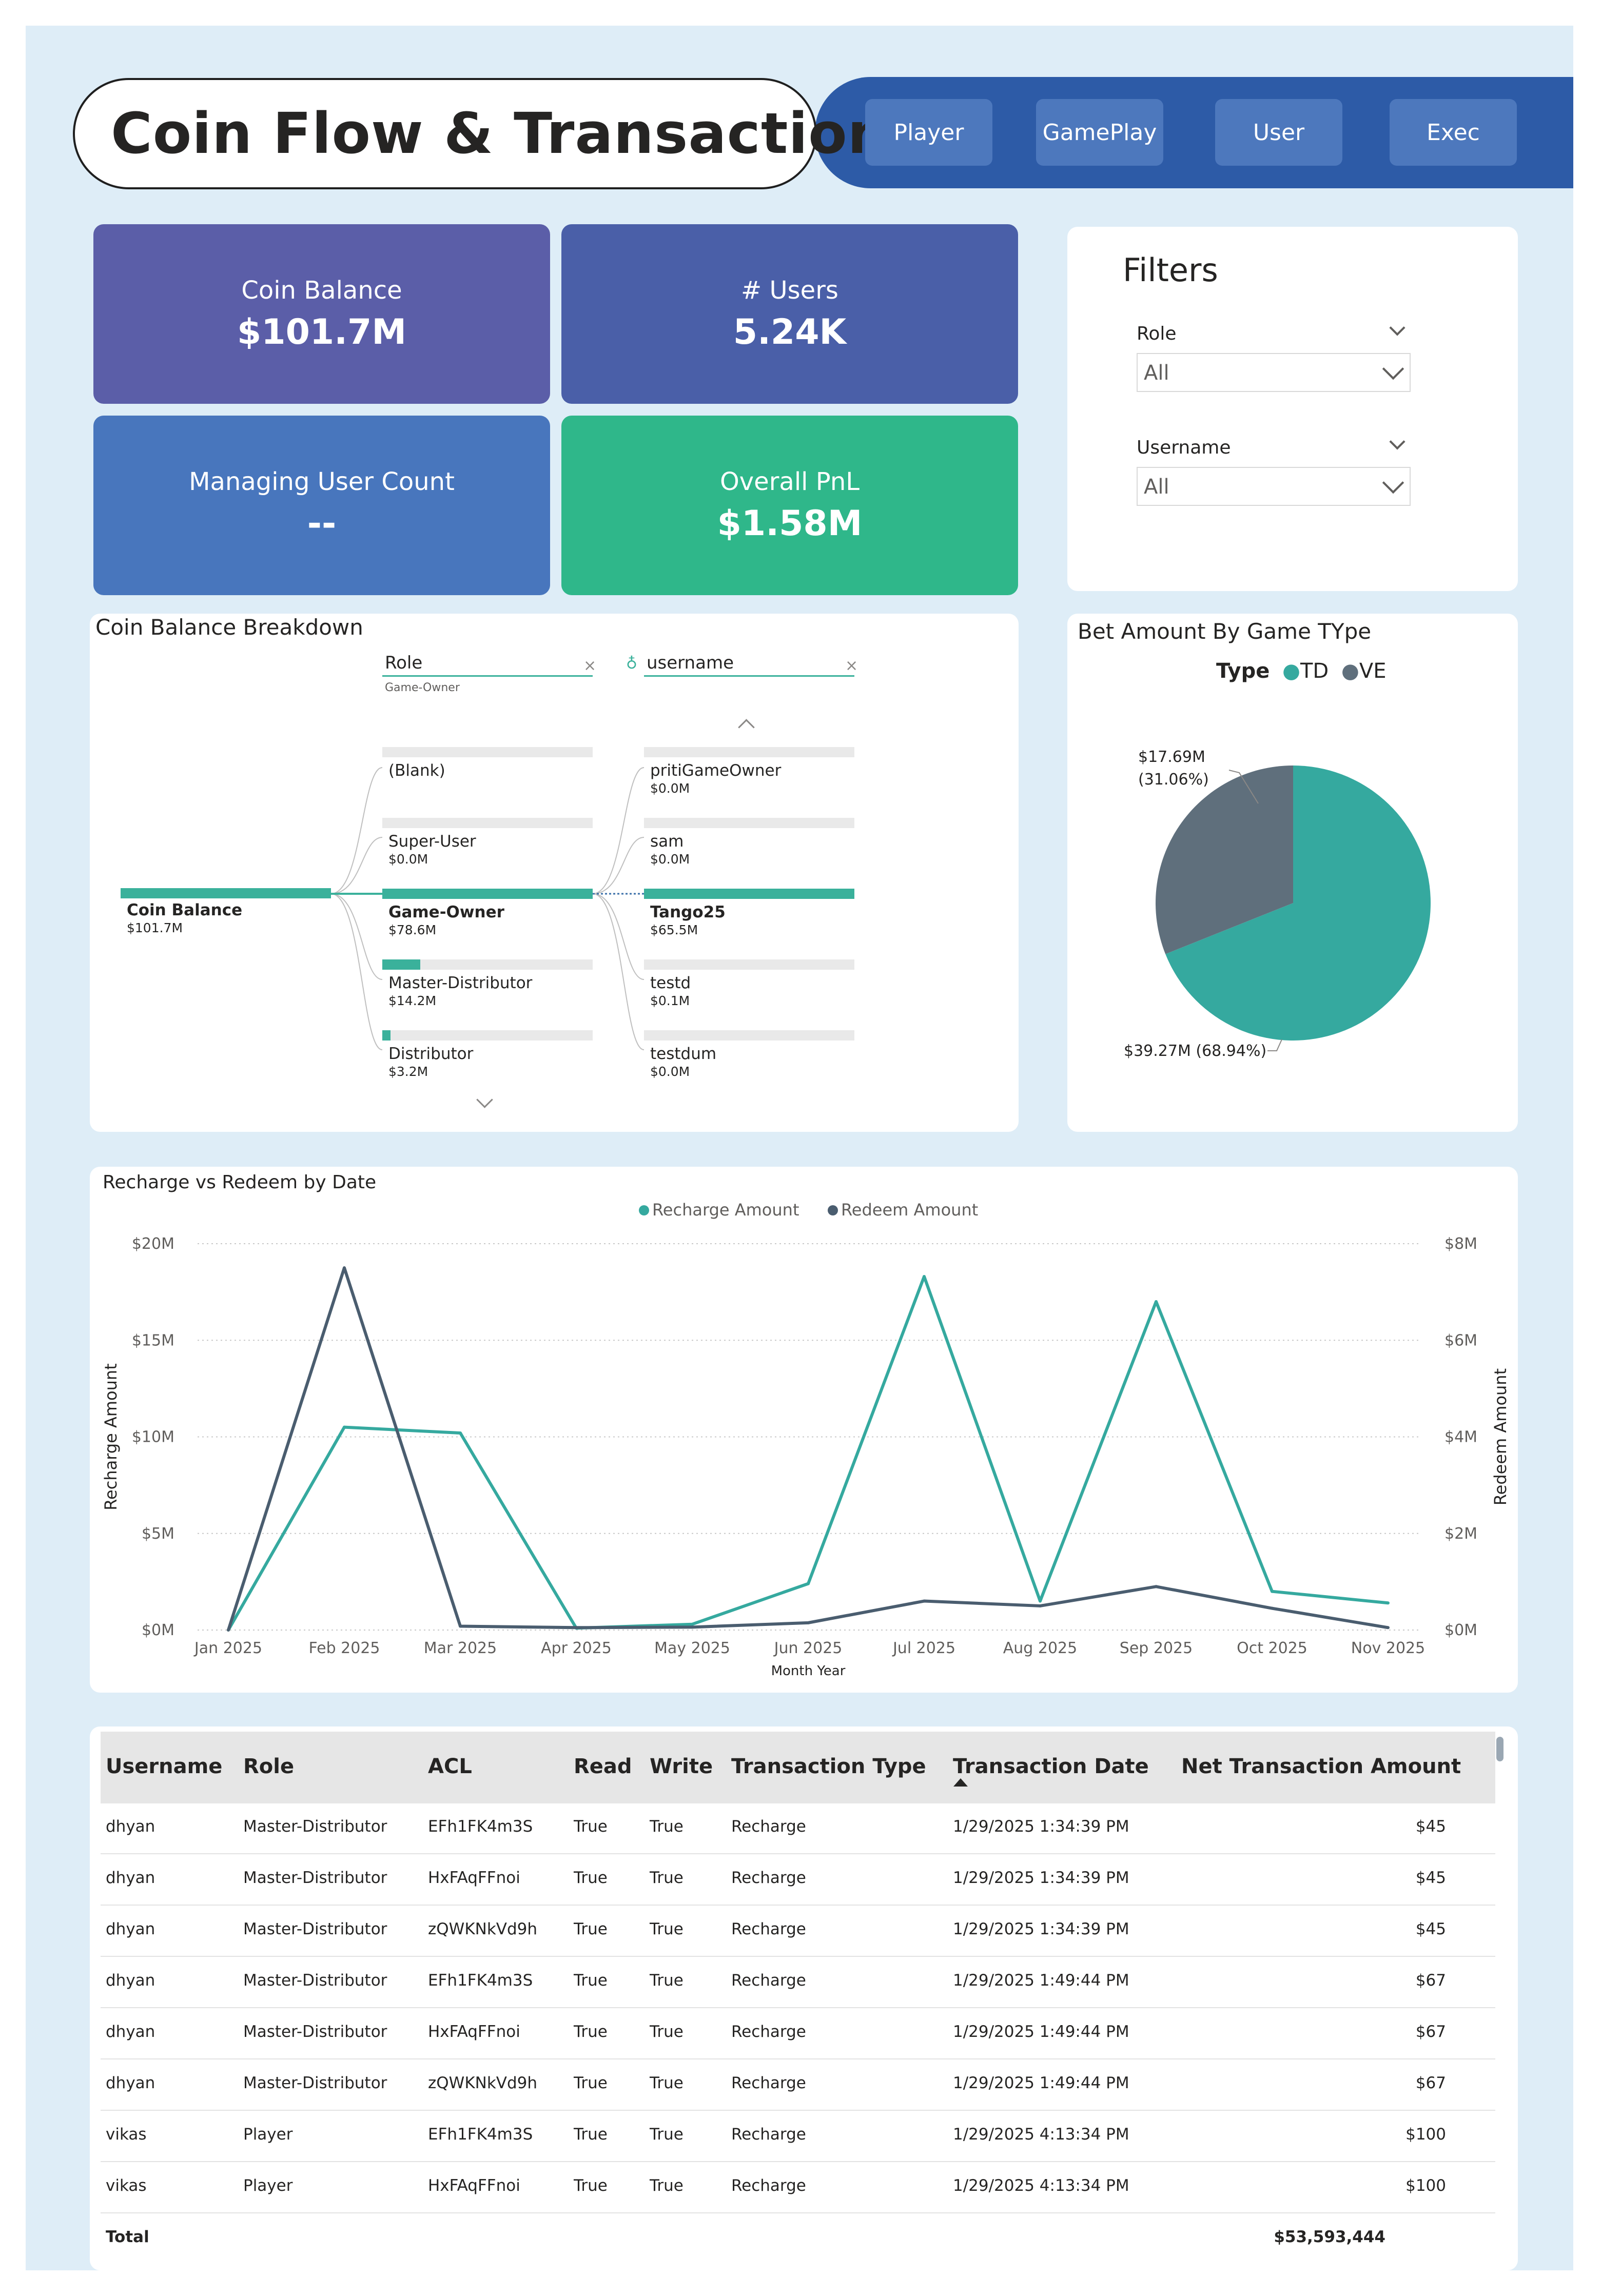 The image size is (1601, 2296). I want to click on pie-legend-td: TD, so click(1314, 671).